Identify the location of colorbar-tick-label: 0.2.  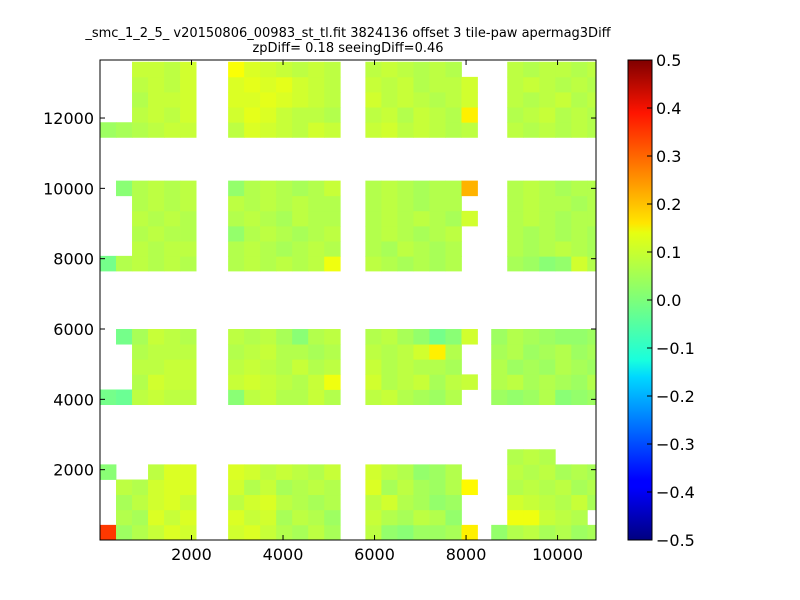
(668, 204).